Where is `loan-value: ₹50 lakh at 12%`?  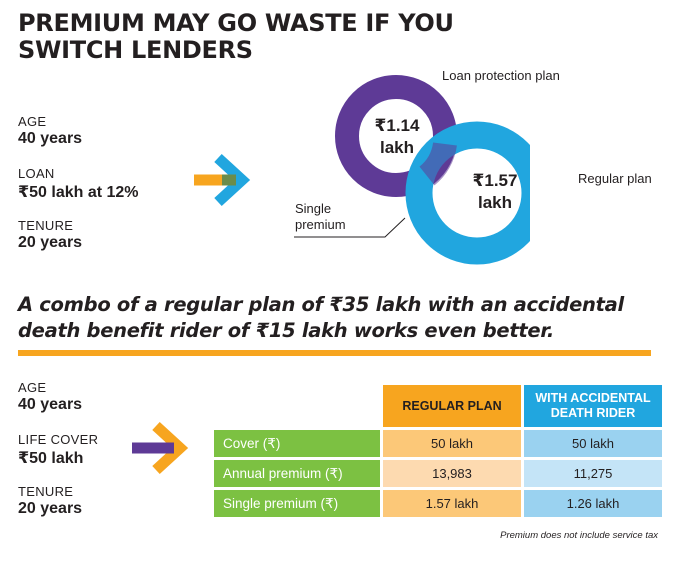 loan-value: ₹50 lakh at 12% is located at coordinates (78, 192).